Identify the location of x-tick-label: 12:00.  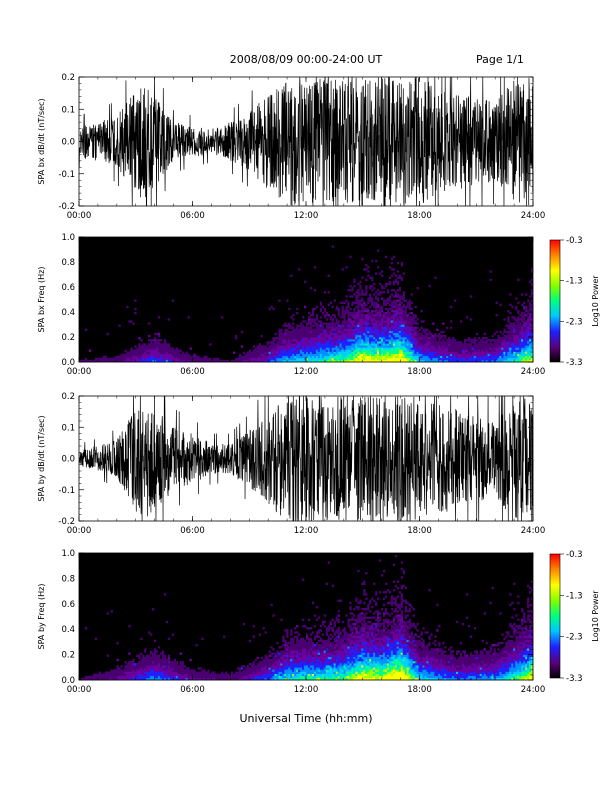
(306, 216).